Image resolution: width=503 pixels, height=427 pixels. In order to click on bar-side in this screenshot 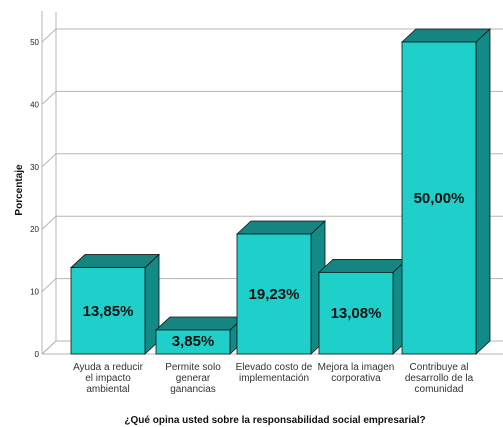, I will do `click(483, 191)`.